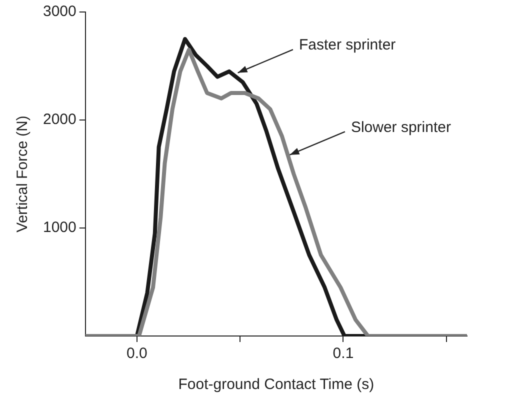  Describe the element at coordinates (400, 127) in the screenshot. I see `annotation: Slower sprinter` at that location.